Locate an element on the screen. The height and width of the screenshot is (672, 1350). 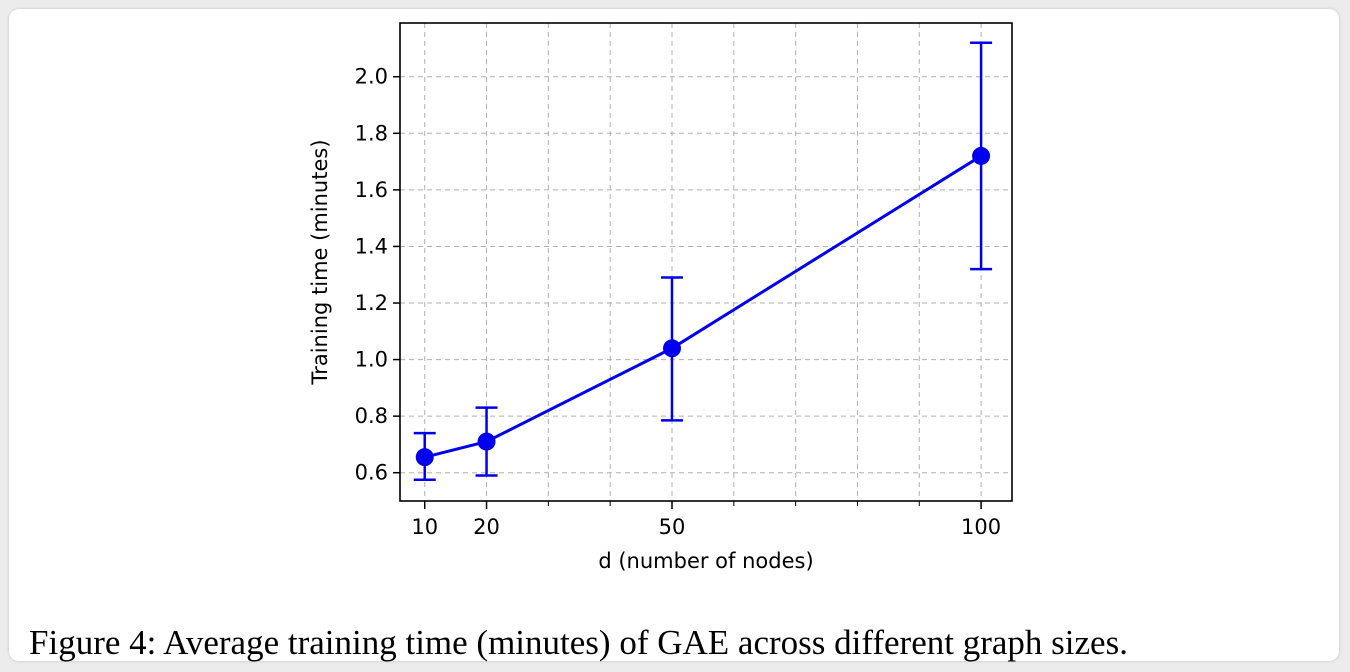
x-tick-label: 50 is located at coordinates (672, 527).